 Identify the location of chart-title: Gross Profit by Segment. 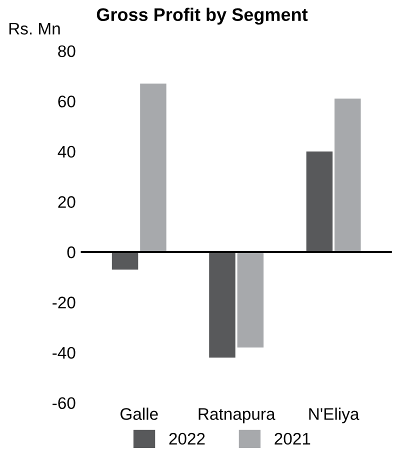
(202, 16).